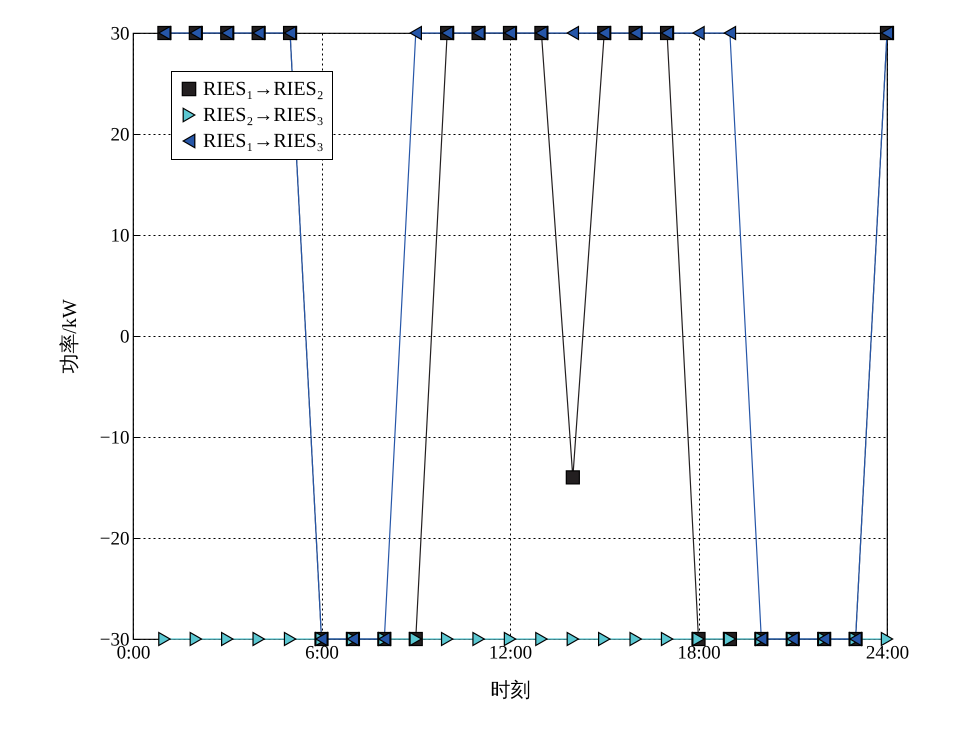 This screenshot has height=746, width=967. What do you see at coordinates (510, 653) in the screenshot?
I see `x-tick-label: 12:00` at bounding box center [510, 653].